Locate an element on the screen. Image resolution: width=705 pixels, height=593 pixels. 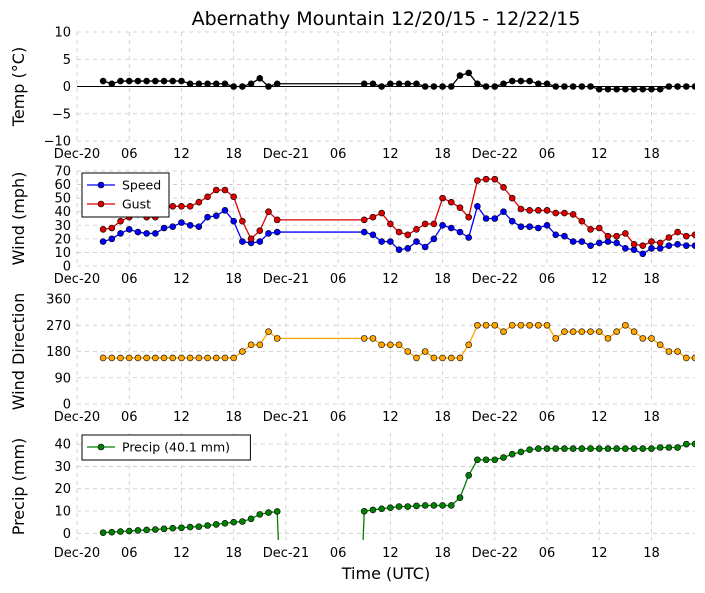
temp-xtick-label: Dec-21 is located at coordinates (286, 154).